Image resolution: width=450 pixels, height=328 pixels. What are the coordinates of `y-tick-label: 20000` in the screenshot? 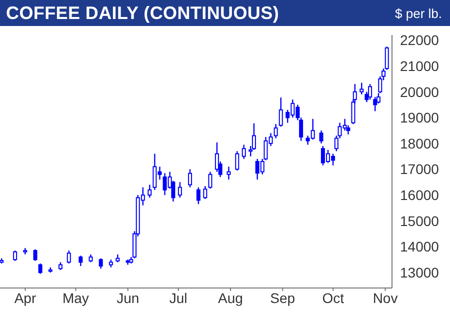 It's located at (420, 92).